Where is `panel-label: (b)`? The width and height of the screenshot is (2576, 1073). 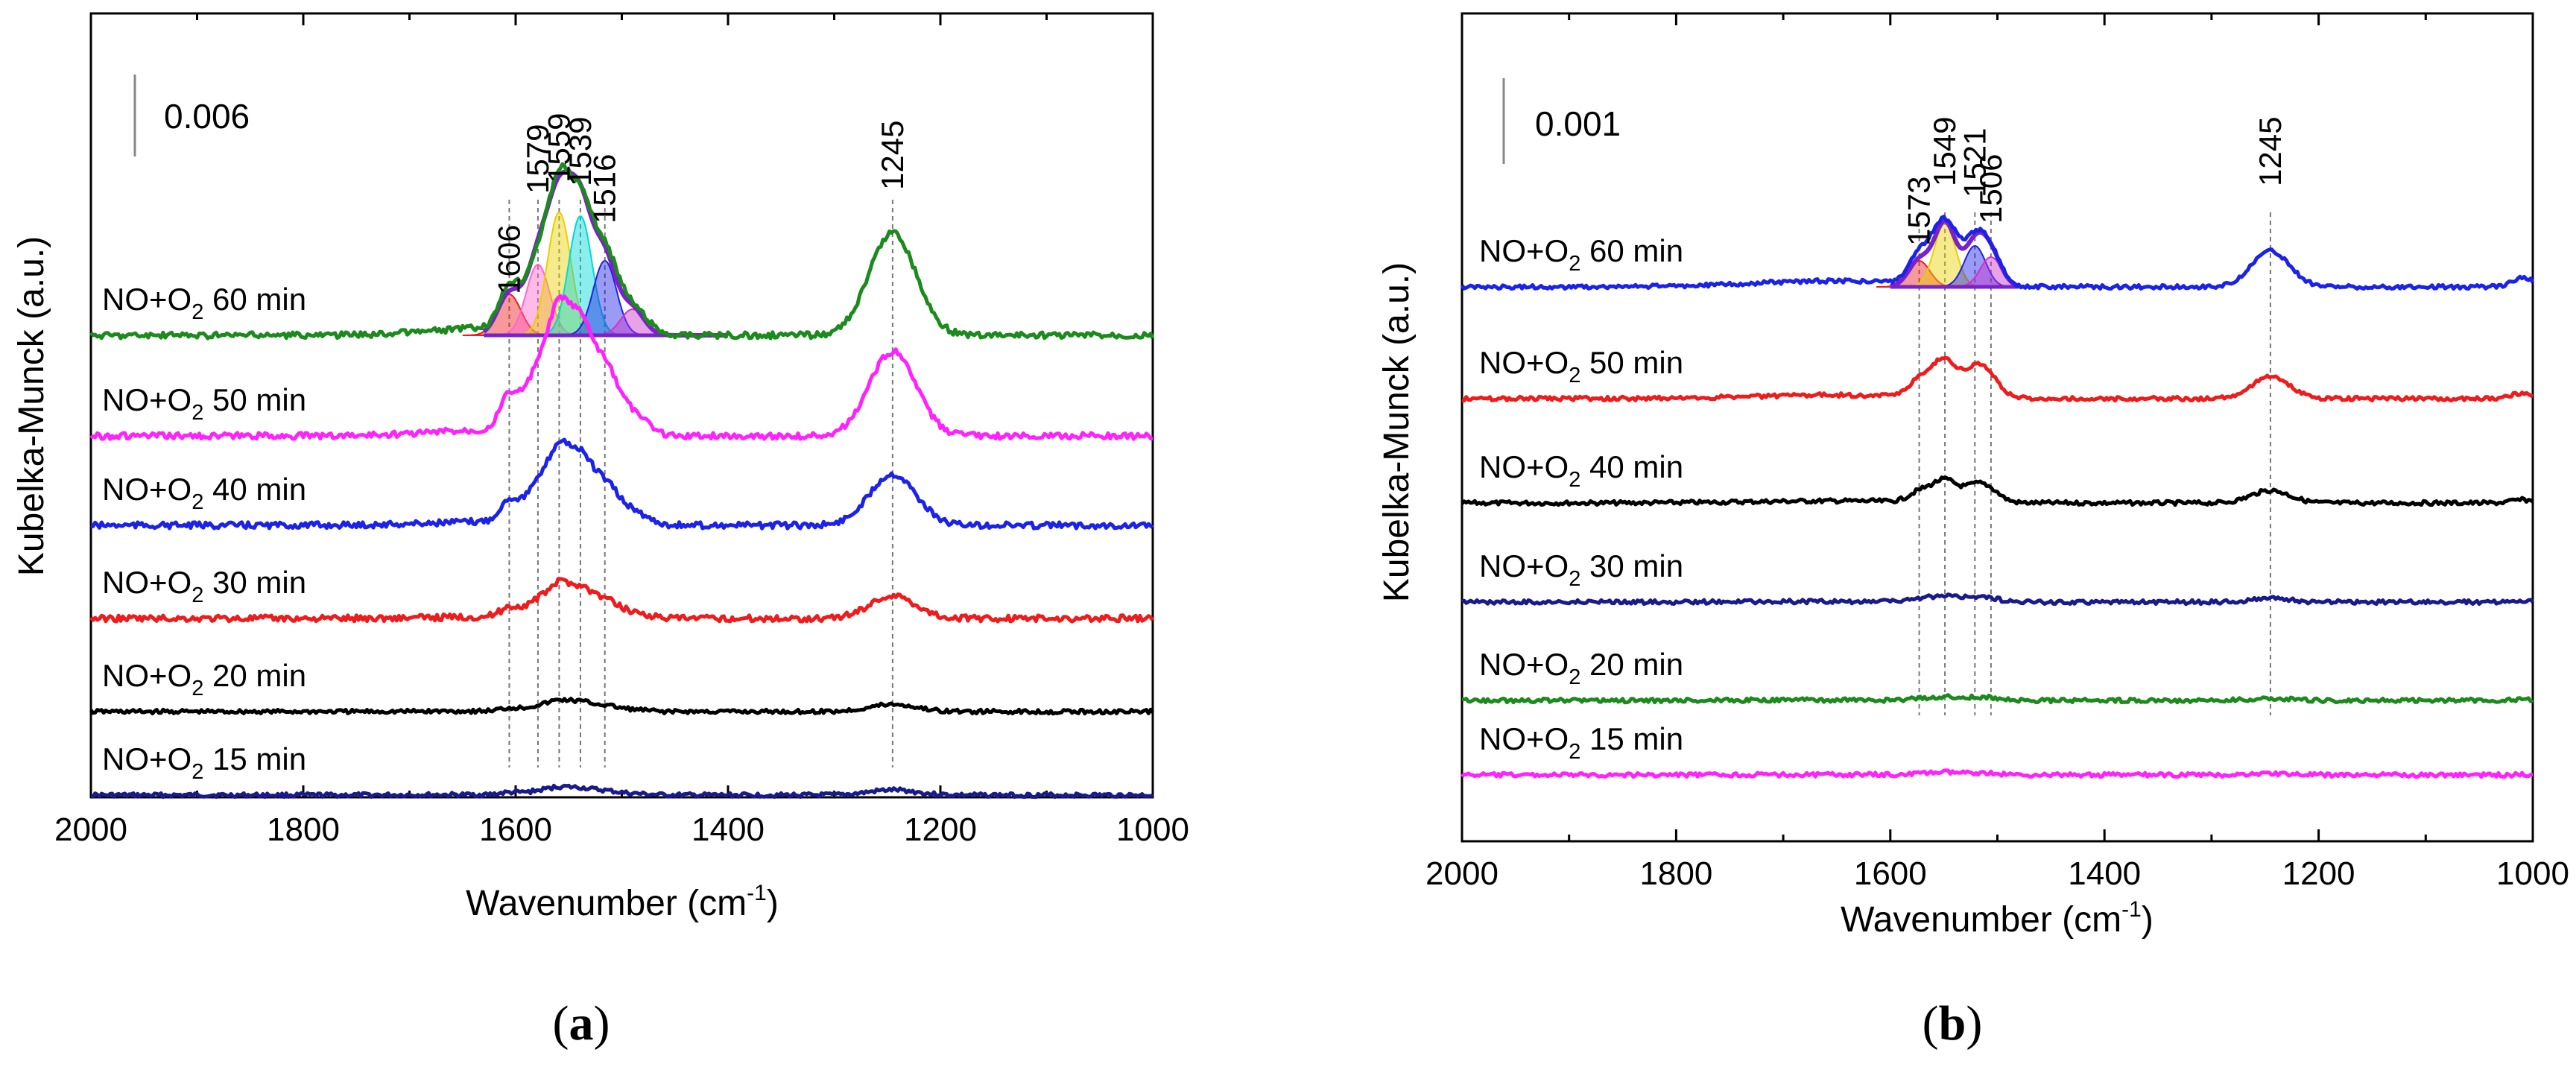 panel-label: (b) is located at coordinates (1953, 1023).